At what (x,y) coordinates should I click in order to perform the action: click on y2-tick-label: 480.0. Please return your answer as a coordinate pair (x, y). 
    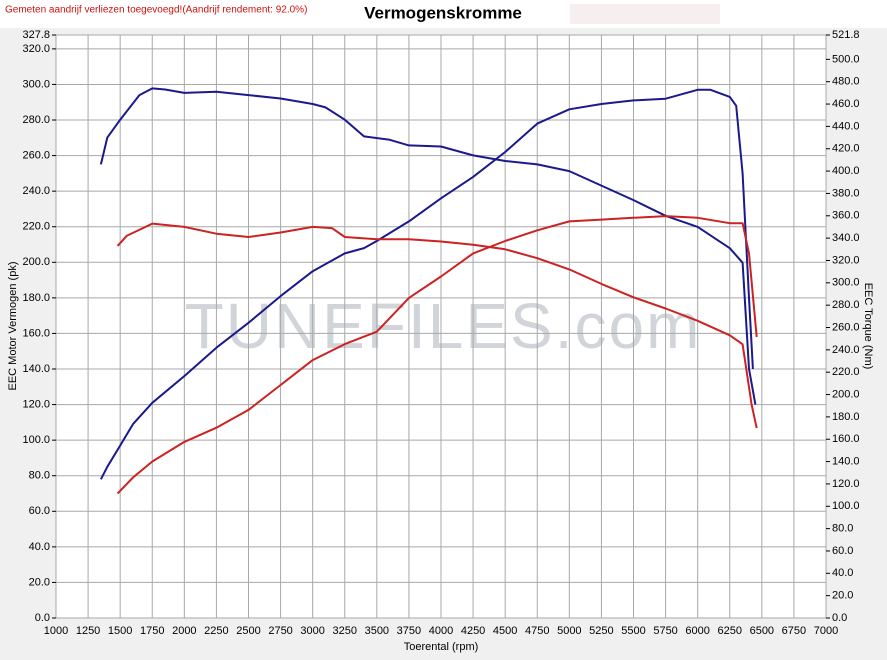
    Looking at the image, I should click on (846, 82).